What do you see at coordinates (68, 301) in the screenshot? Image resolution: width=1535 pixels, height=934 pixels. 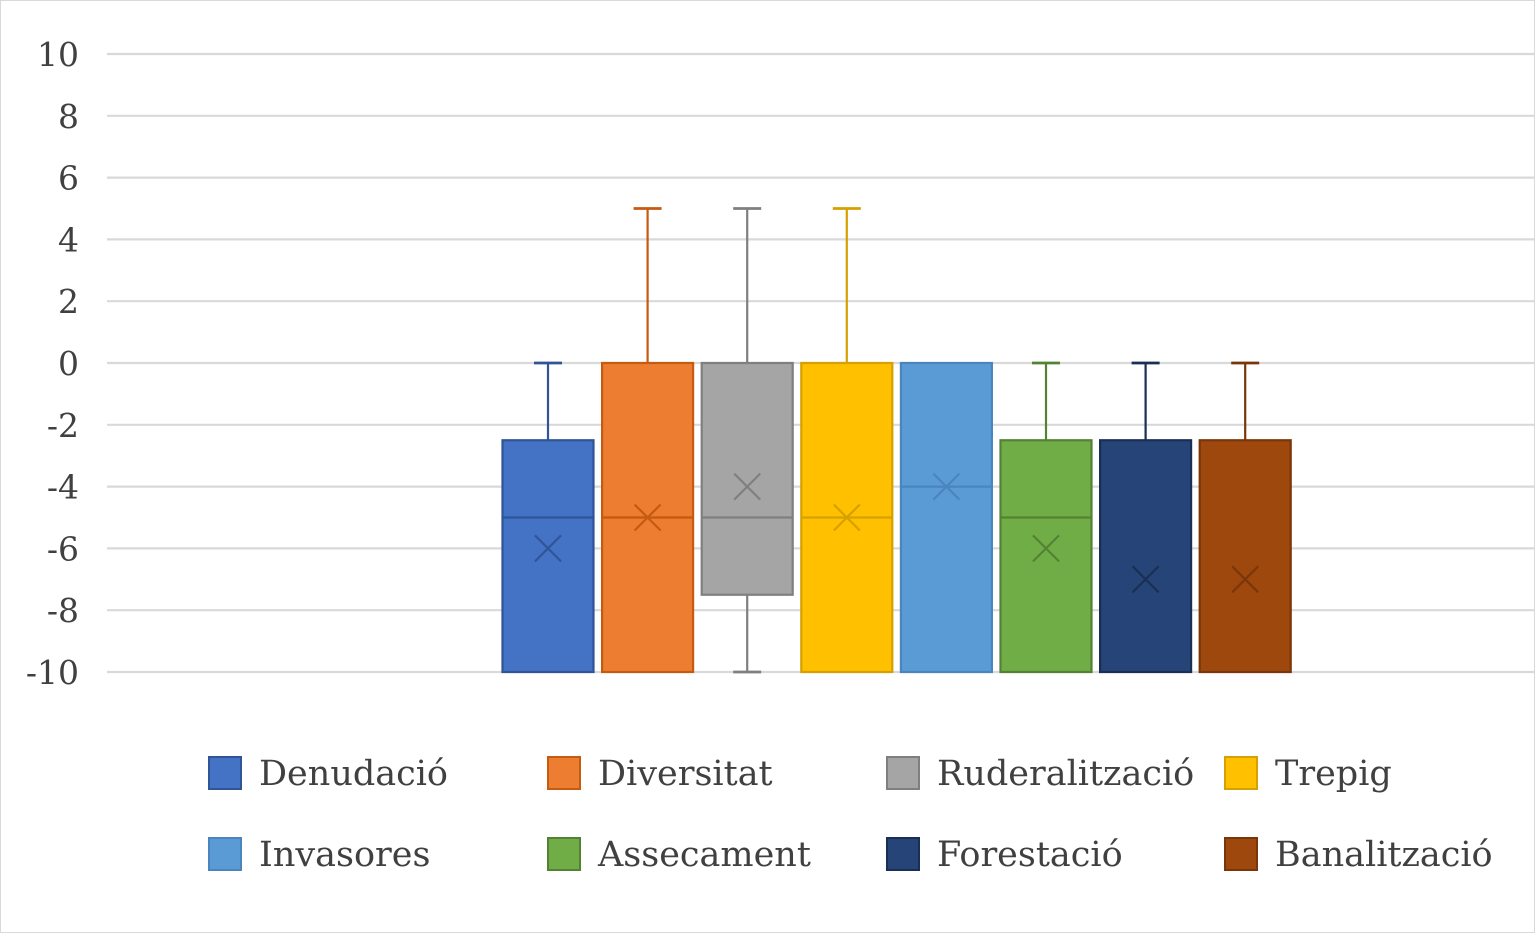 I see `y-tick-label: 2` at bounding box center [68, 301].